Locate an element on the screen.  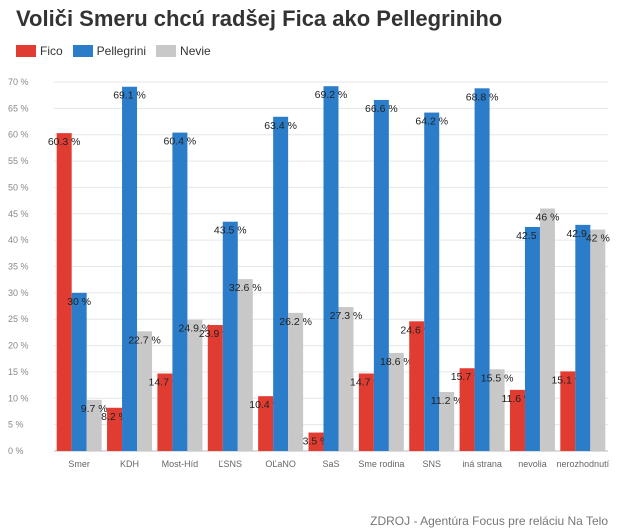
y-tick-label: 55 % is located at coordinates (18, 161).